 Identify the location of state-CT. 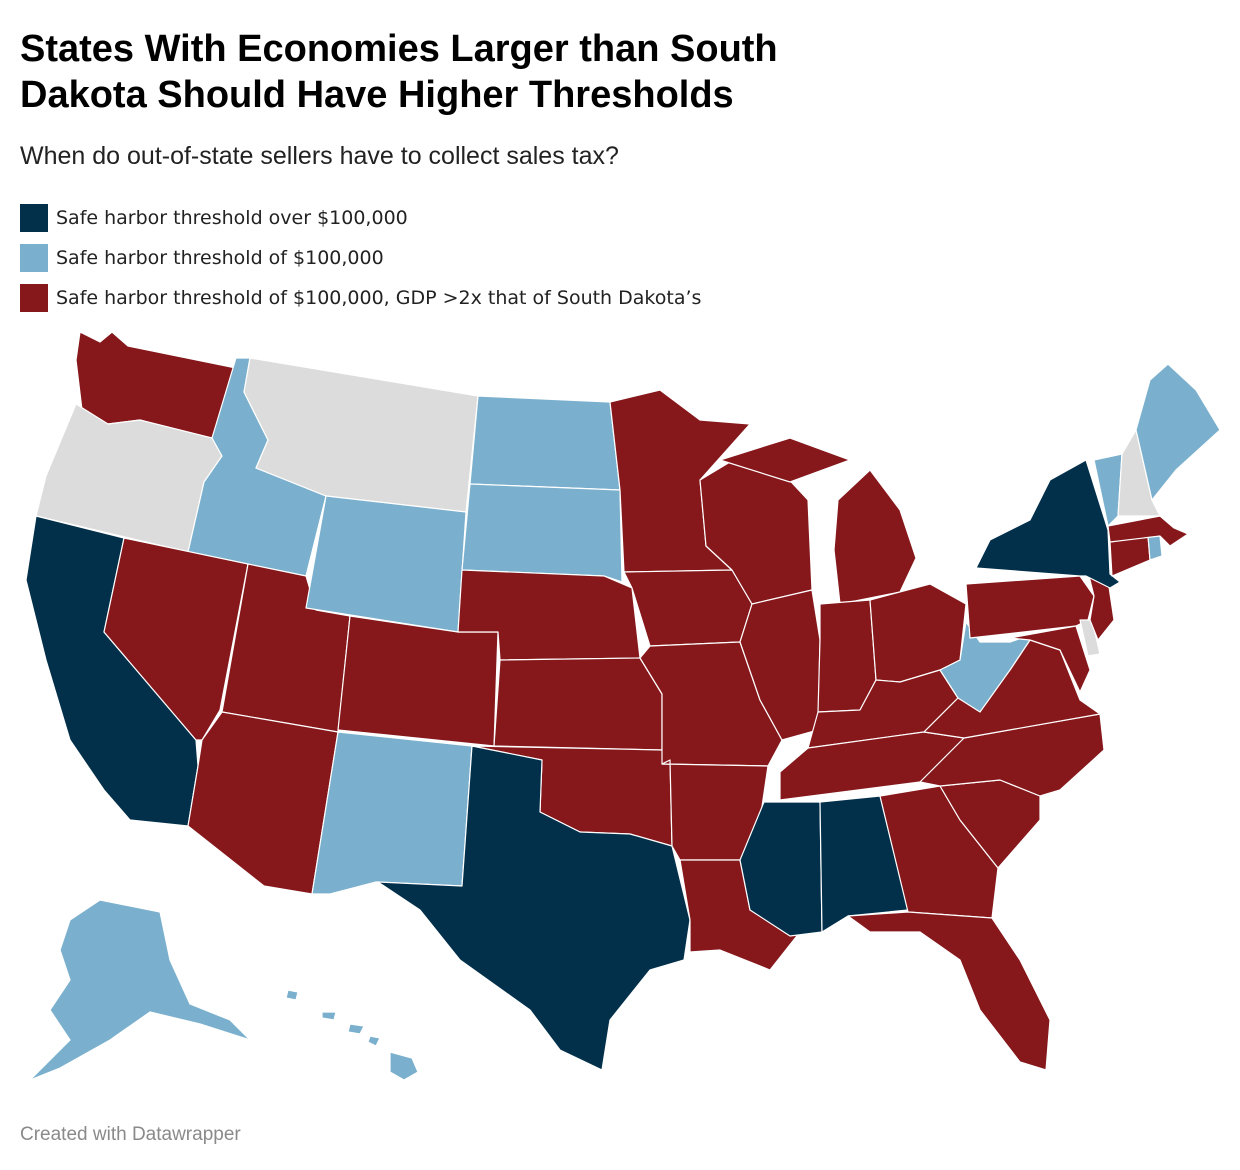
(1130, 556).